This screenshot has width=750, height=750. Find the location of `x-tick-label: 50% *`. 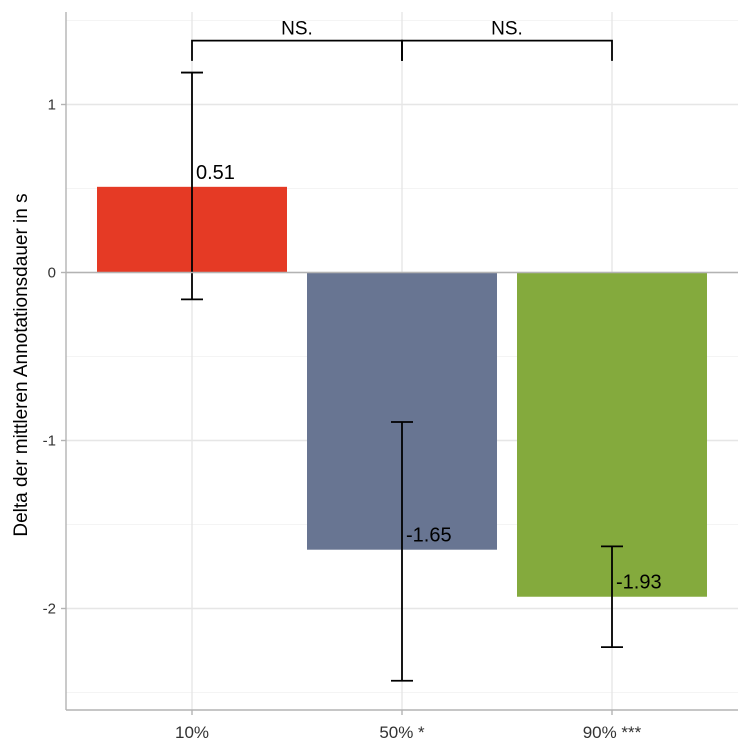

x-tick-label: 50% * is located at coordinates (402, 732).